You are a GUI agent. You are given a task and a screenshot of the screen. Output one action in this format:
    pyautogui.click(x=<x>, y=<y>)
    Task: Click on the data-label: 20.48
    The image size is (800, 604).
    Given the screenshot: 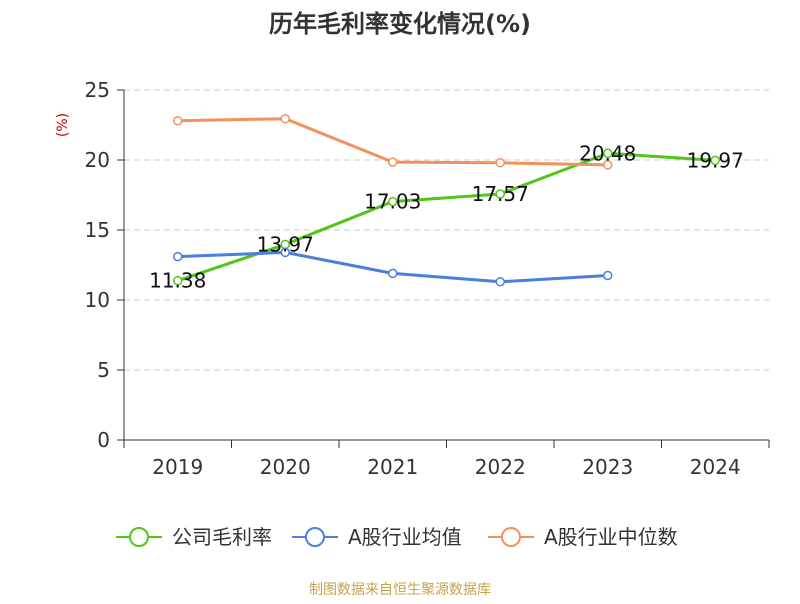 What is the action you would take?
    pyautogui.click(x=607, y=153)
    